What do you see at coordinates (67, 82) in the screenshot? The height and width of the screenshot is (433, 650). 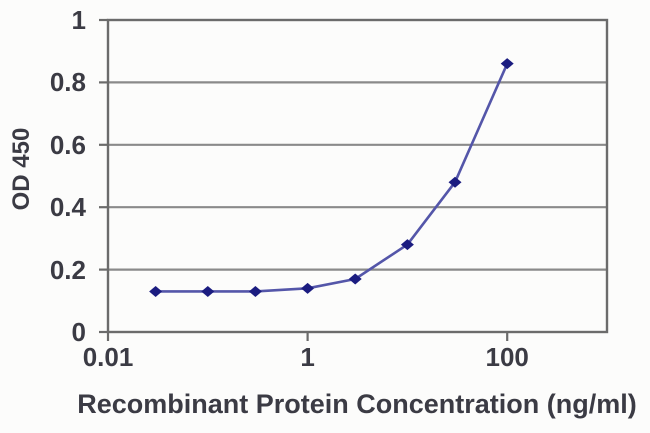 I see `y-axis-tick-label: 0.8` at bounding box center [67, 82].